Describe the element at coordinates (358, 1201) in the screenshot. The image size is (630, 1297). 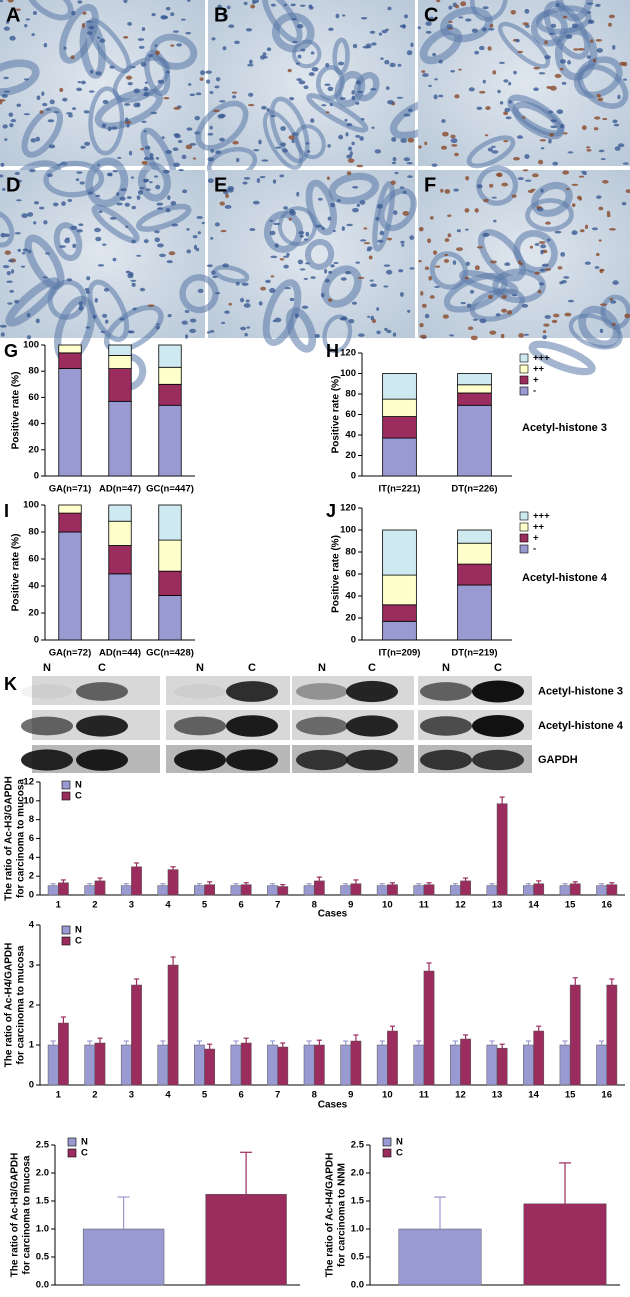
I see `y-tick-label: 1.5` at that location.